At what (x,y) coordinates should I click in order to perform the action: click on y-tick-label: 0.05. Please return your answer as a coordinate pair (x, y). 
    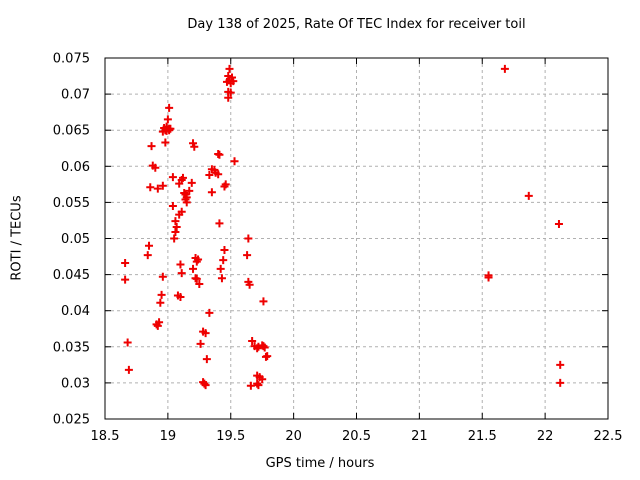
    Looking at the image, I should click on (75, 239).